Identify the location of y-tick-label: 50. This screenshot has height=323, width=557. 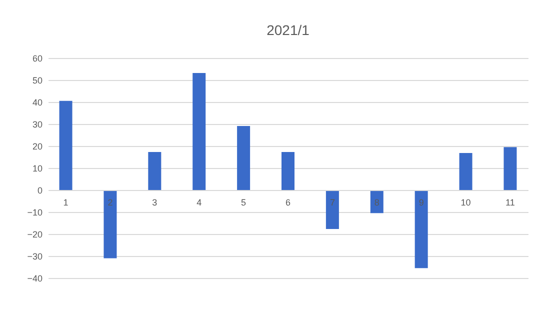
(37, 81).